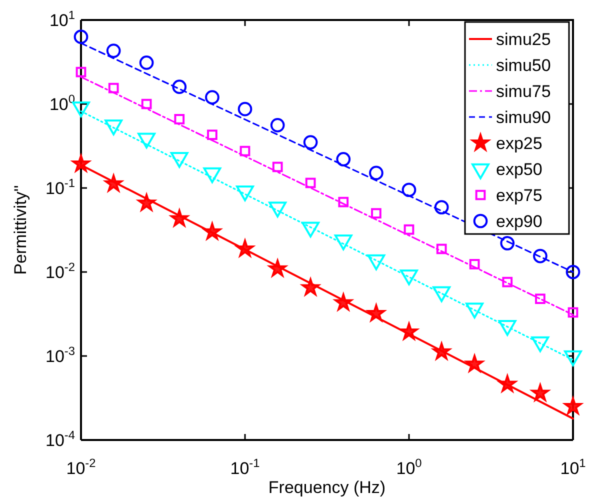  I want to click on y-axis-title: Permittivity'', so click(20, 230).